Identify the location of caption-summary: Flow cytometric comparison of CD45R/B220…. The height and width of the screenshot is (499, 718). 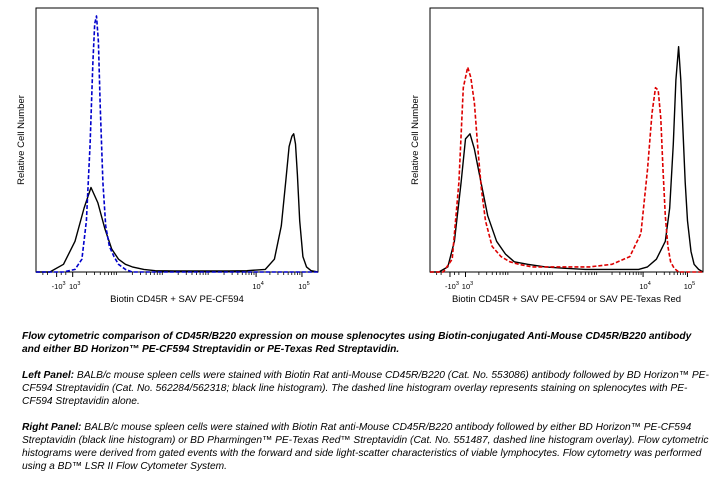
(367, 343).